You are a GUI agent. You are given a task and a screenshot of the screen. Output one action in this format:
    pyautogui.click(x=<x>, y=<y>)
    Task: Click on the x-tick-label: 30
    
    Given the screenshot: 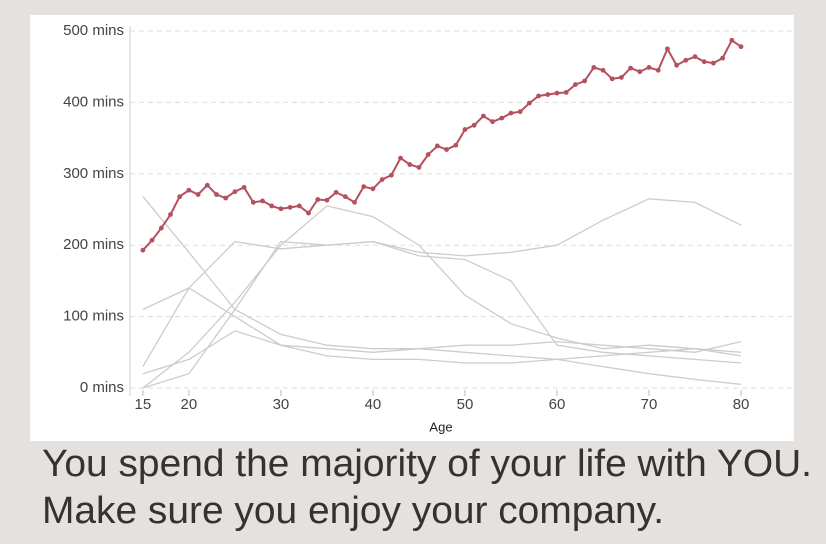 What is the action you would take?
    pyautogui.click(x=281, y=404)
    